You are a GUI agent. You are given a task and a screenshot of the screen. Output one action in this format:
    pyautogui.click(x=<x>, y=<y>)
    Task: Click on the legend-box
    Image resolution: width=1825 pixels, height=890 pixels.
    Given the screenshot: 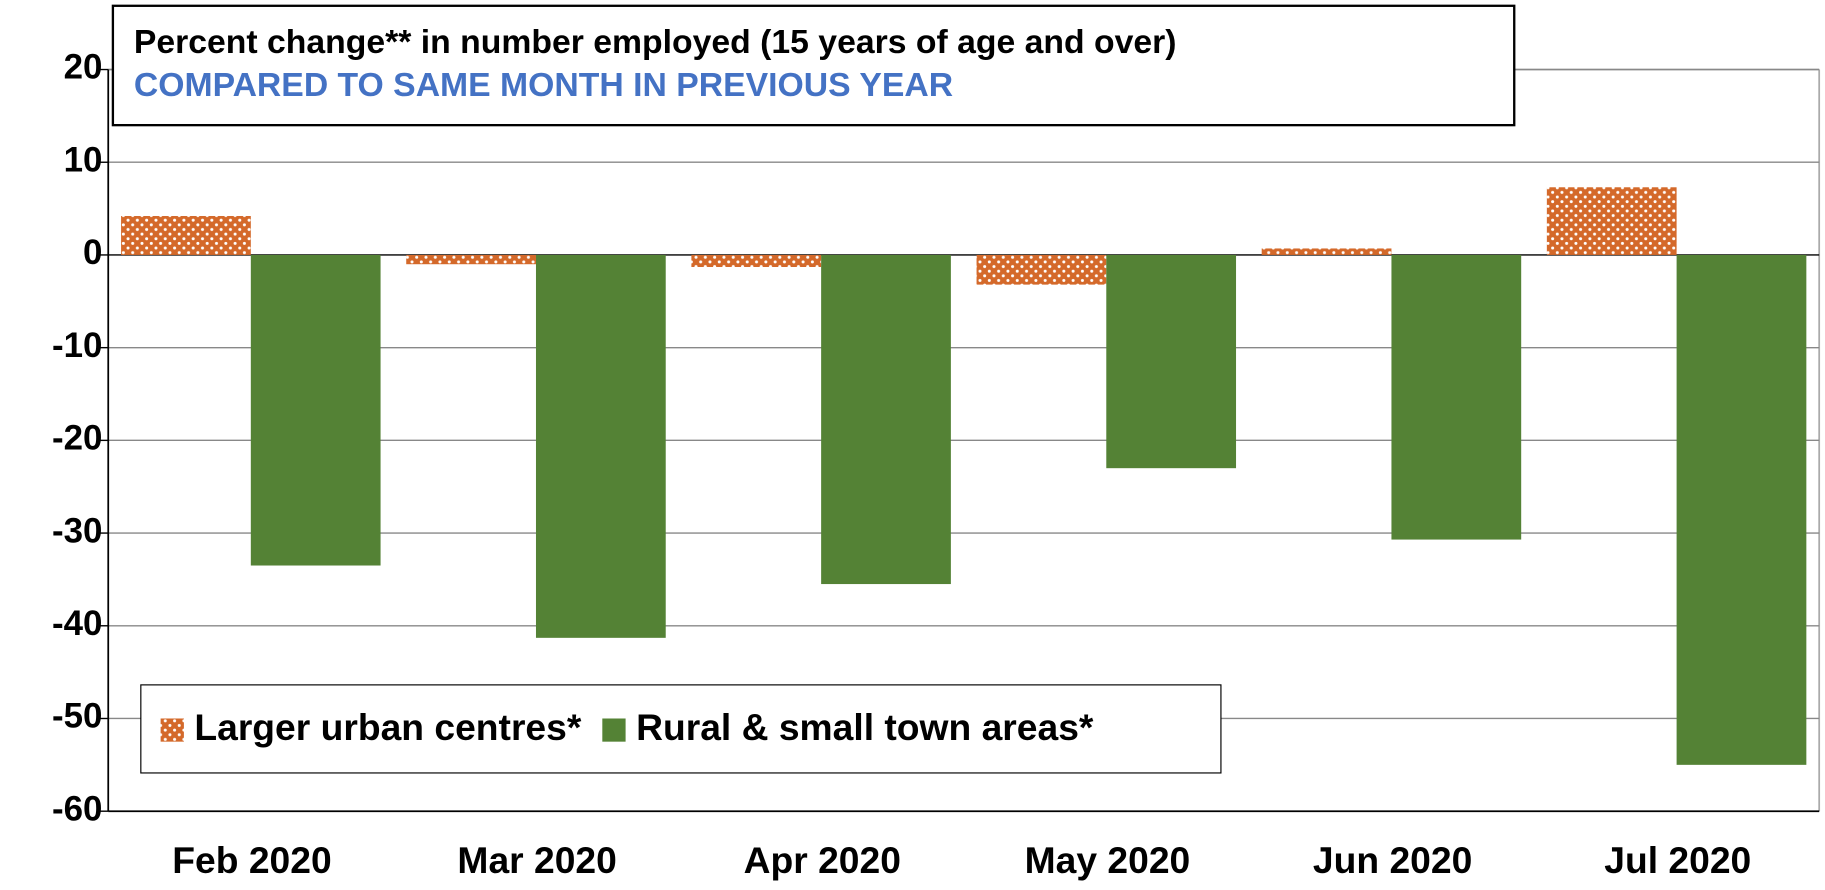 What is the action you would take?
    pyautogui.click(x=681, y=729)
    